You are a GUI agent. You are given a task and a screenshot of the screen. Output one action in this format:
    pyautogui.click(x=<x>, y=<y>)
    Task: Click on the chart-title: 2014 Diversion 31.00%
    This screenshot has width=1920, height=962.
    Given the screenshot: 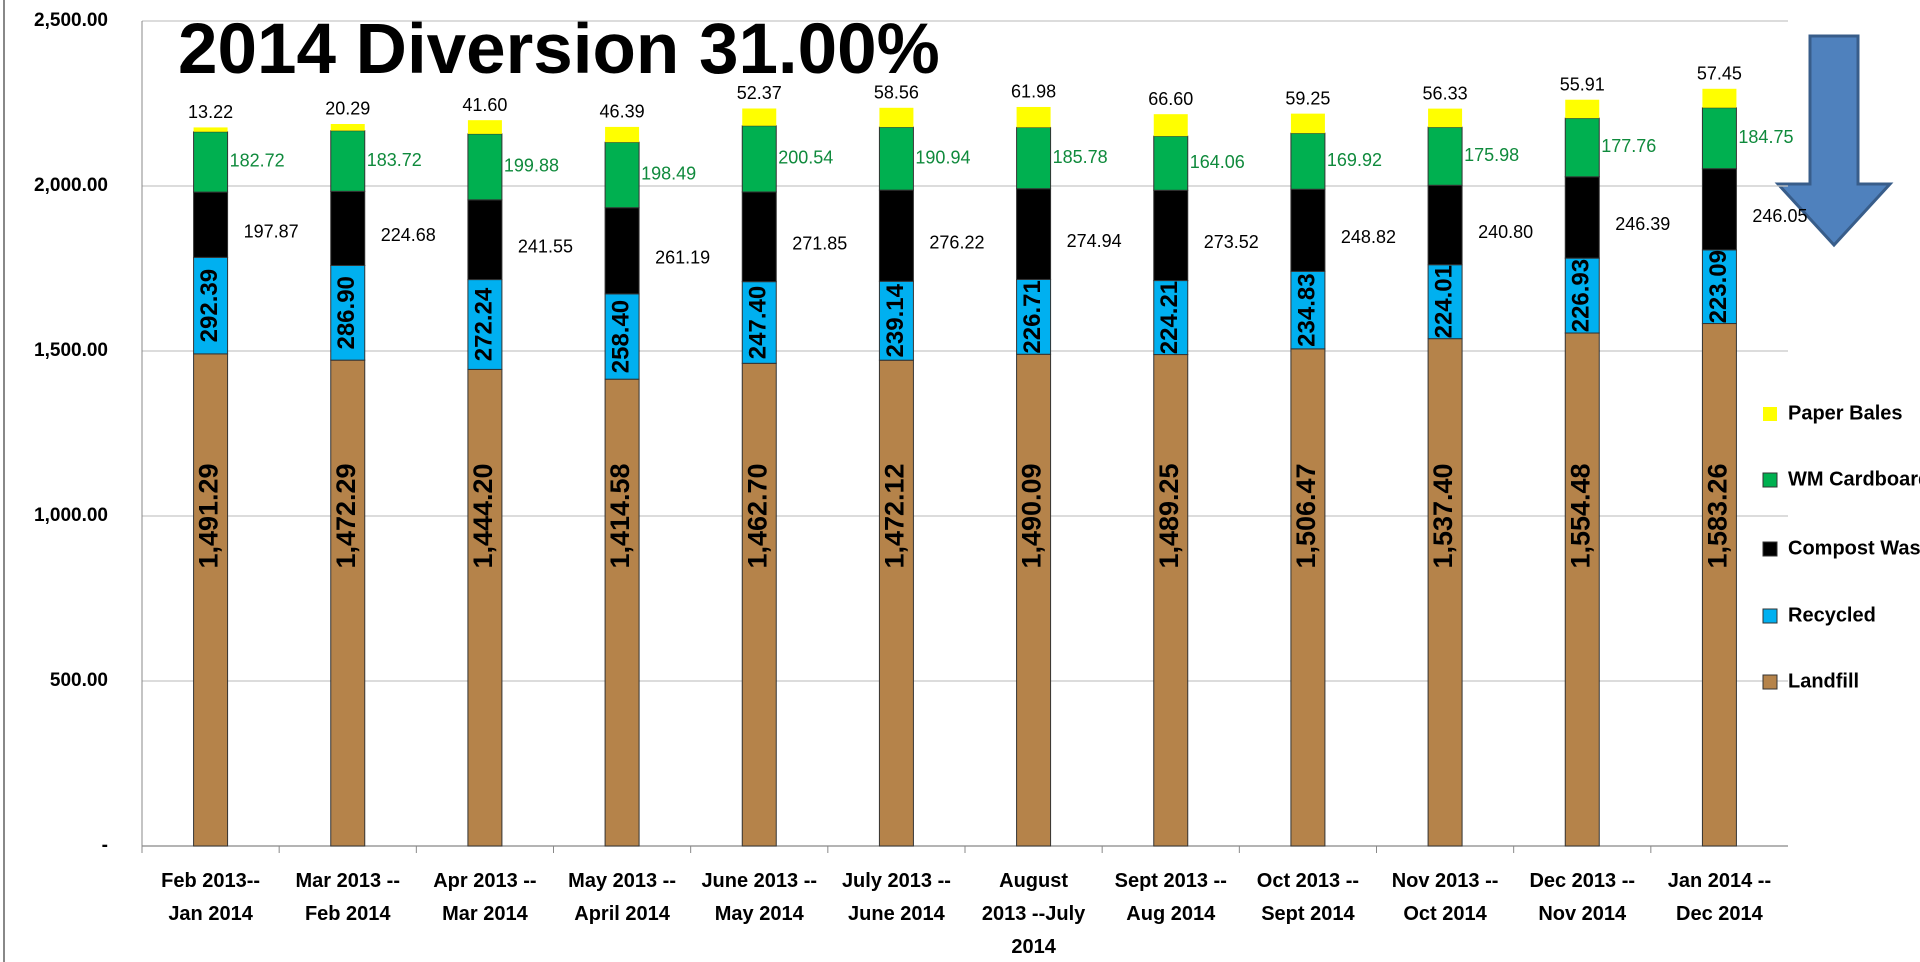 What is the action you would take?
    pyautogui.click(x=559, y=49)
    